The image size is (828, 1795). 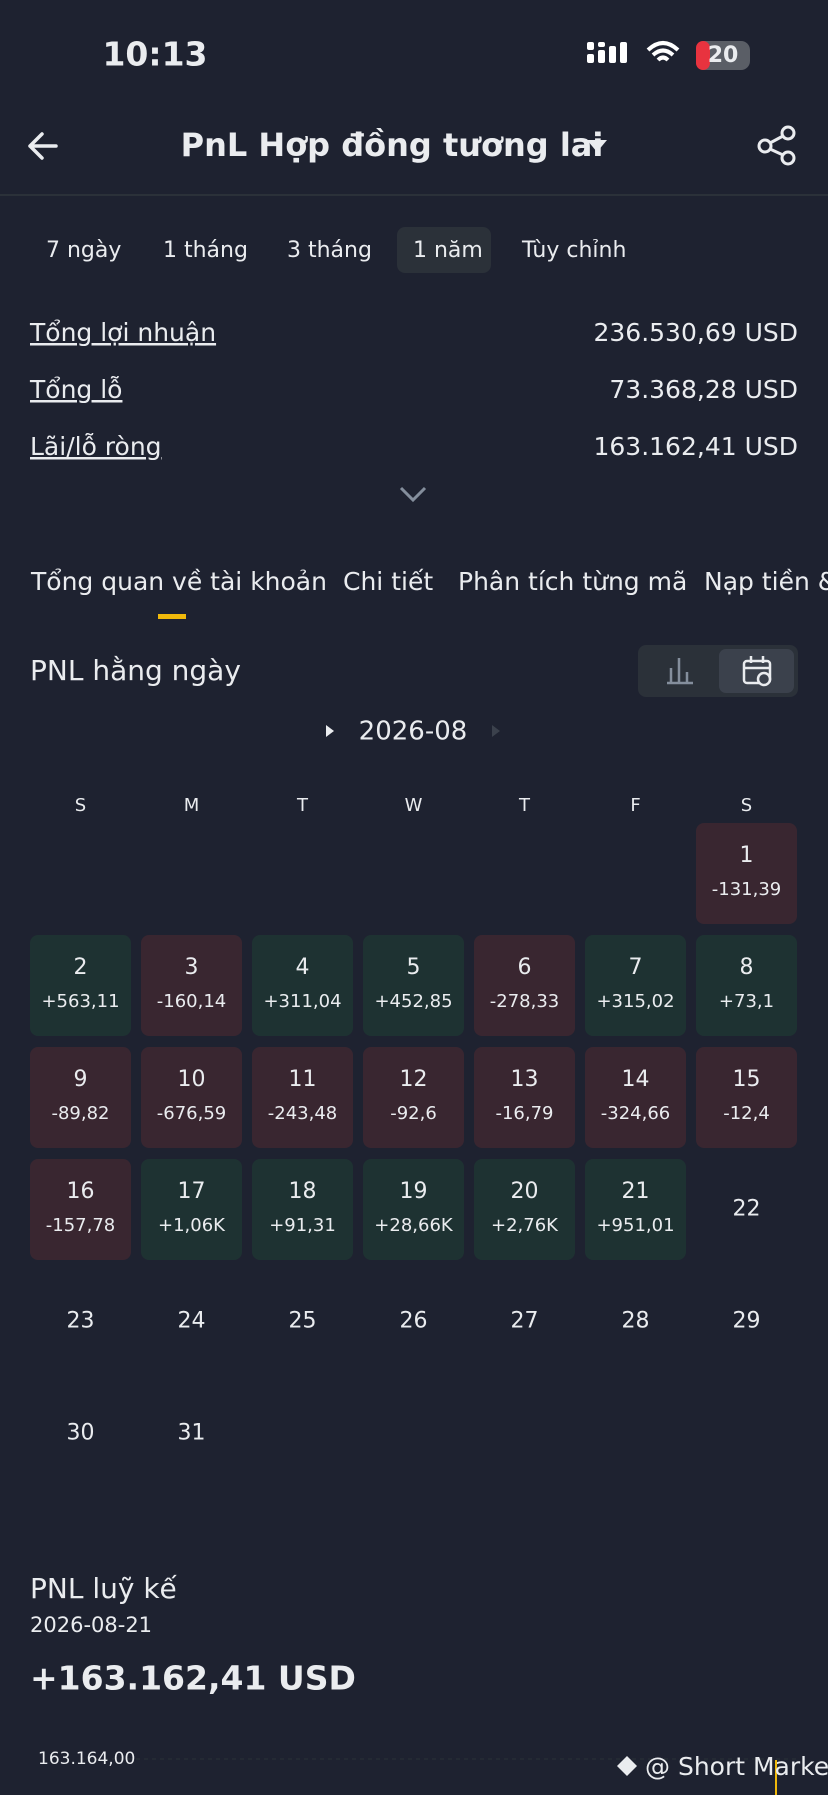 What do you see at coordinates (496, 731) in the screenshot?
I see `next-month` at bounding box center [496, 731].